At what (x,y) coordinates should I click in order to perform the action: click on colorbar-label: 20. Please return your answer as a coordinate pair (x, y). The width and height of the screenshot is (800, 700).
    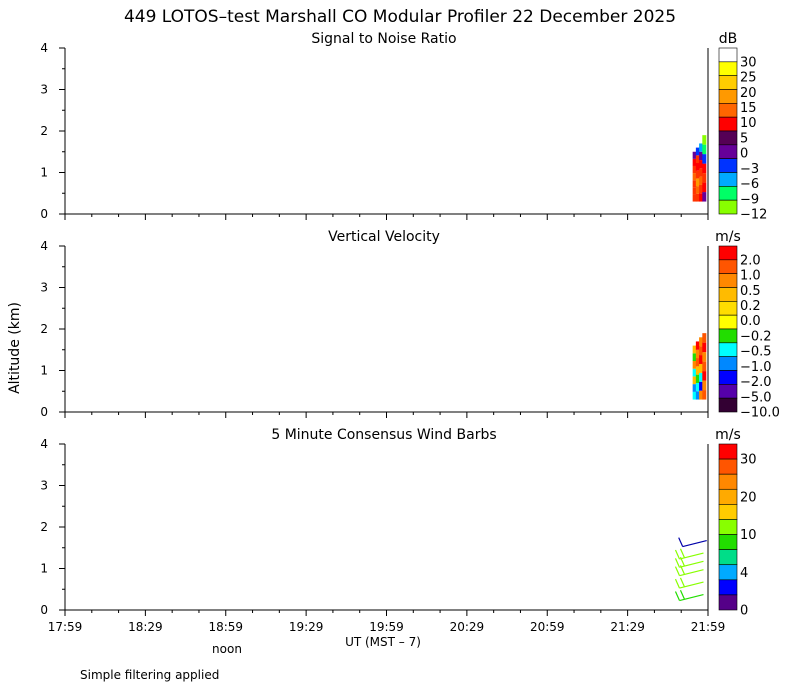
    Looking at the image, I should click on (748, 497).